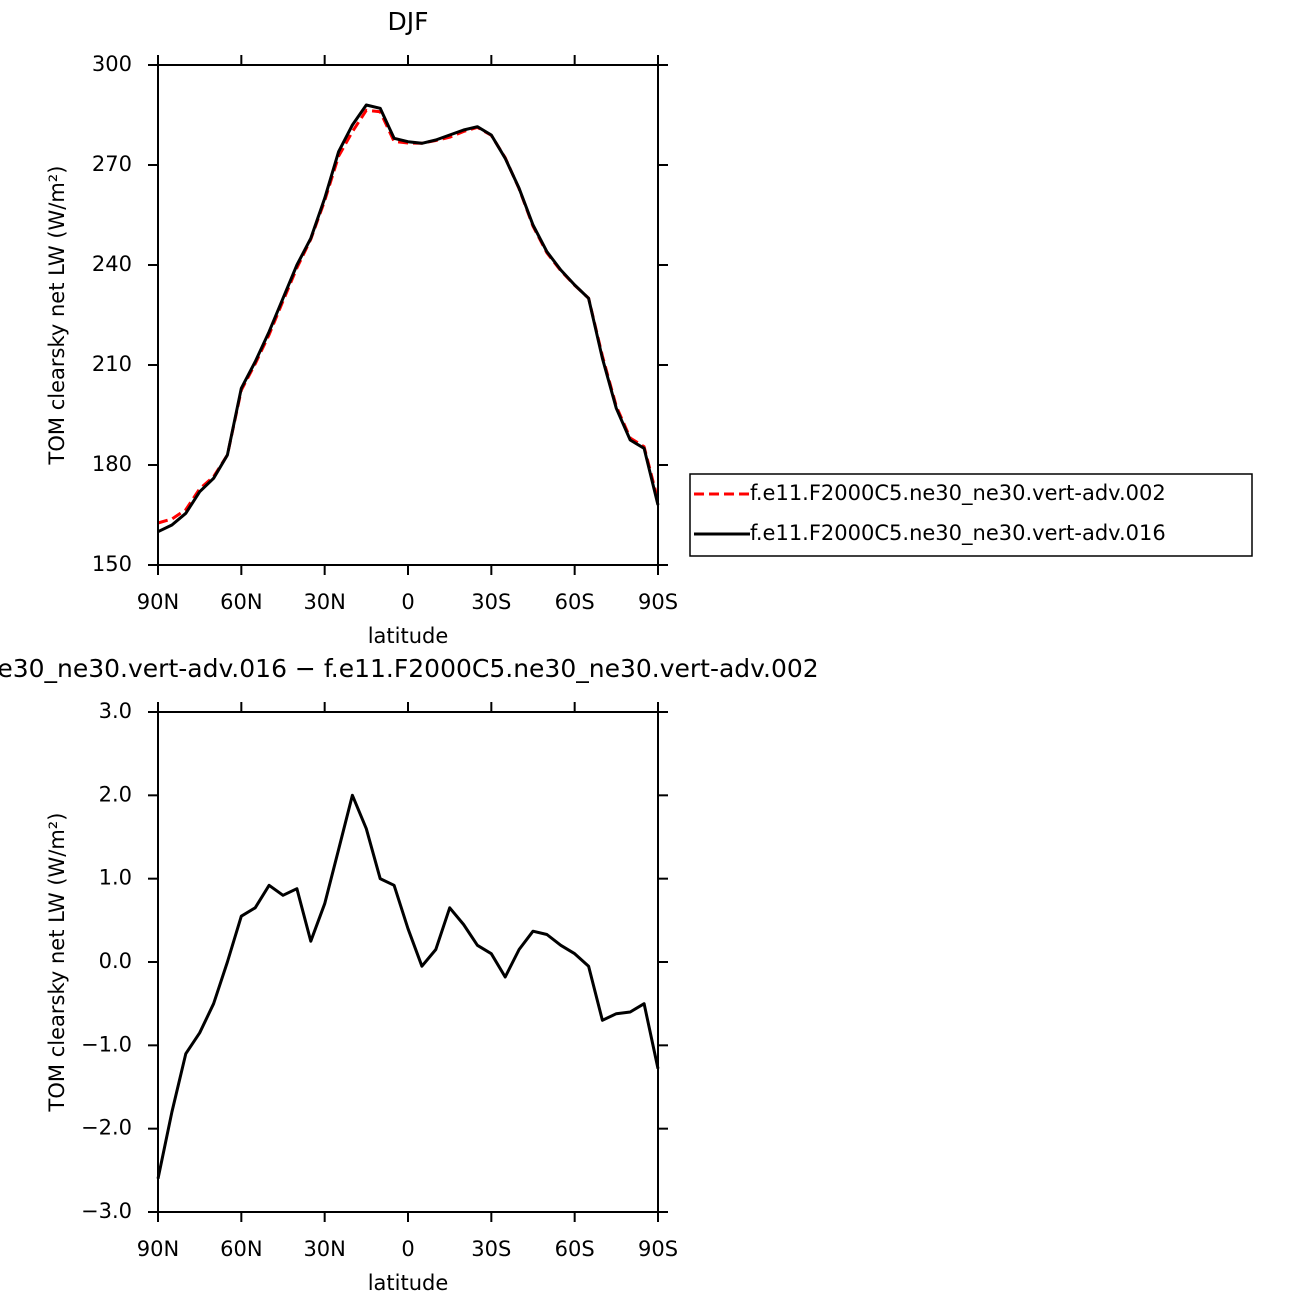  I want to click on y-tick-label: 240, so click(112, 264).